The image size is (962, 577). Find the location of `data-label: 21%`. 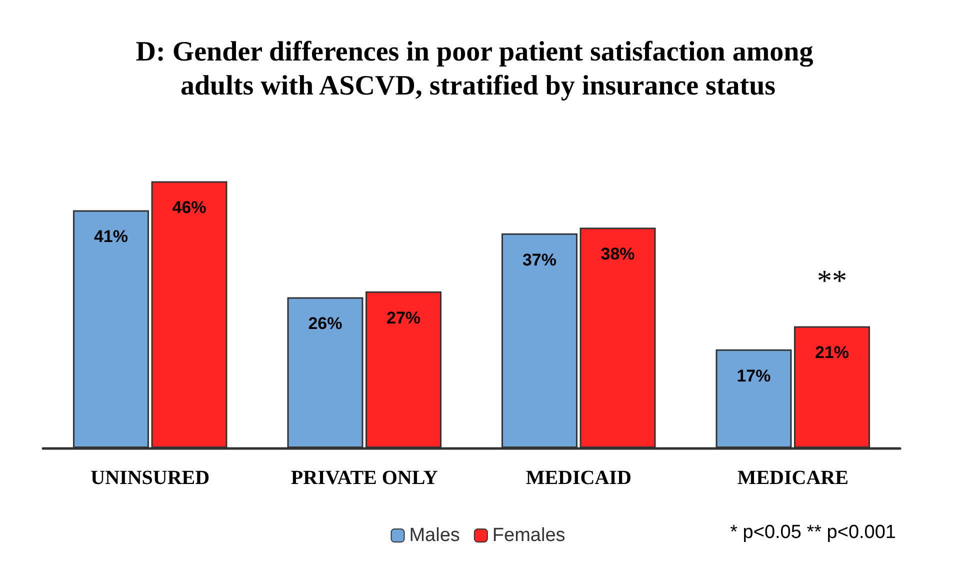

data-label: 21% is located at coordinates (832, 352).